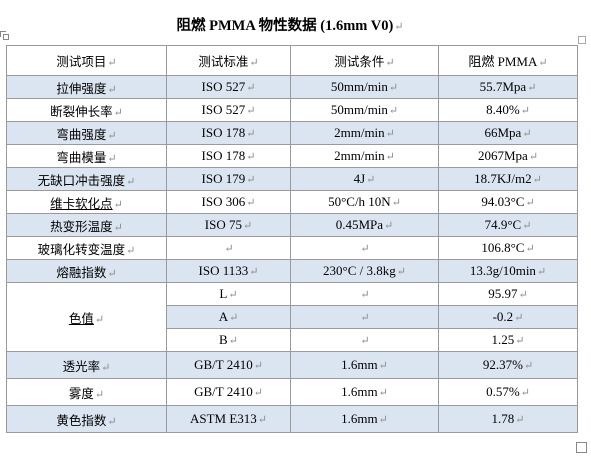  I want to click on standard-cell: GB/T 2410↵, so click(228, 392).